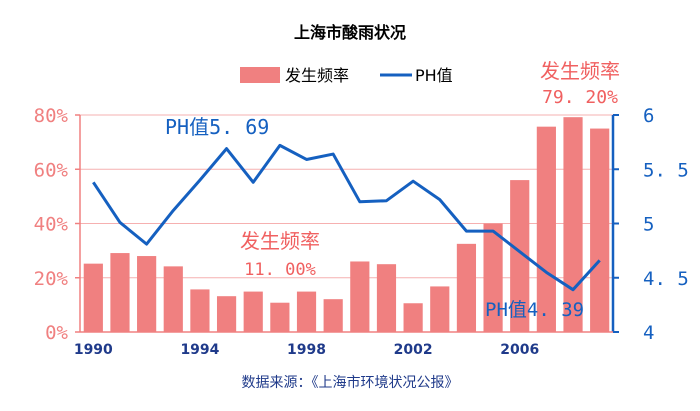 The height and width of the screenshot is (411, 700). I want to click on legend-swatch-frequency, so click(260, 75).